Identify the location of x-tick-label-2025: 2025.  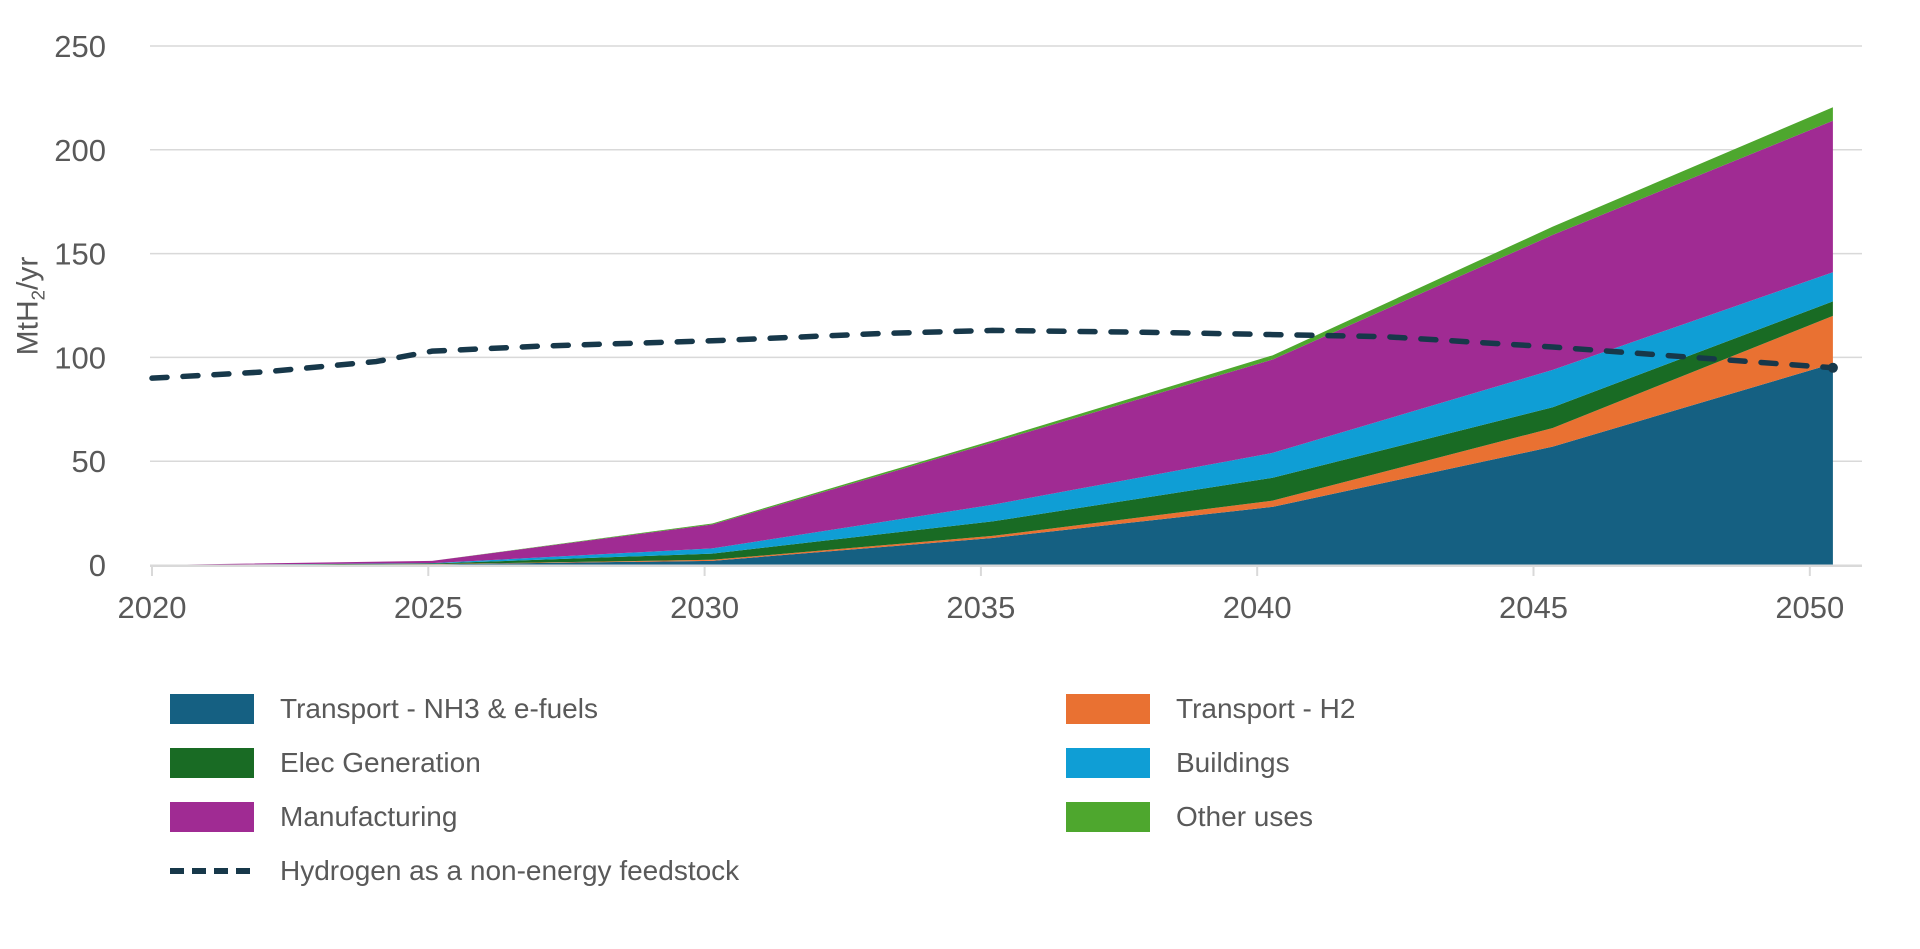
(428, 607).